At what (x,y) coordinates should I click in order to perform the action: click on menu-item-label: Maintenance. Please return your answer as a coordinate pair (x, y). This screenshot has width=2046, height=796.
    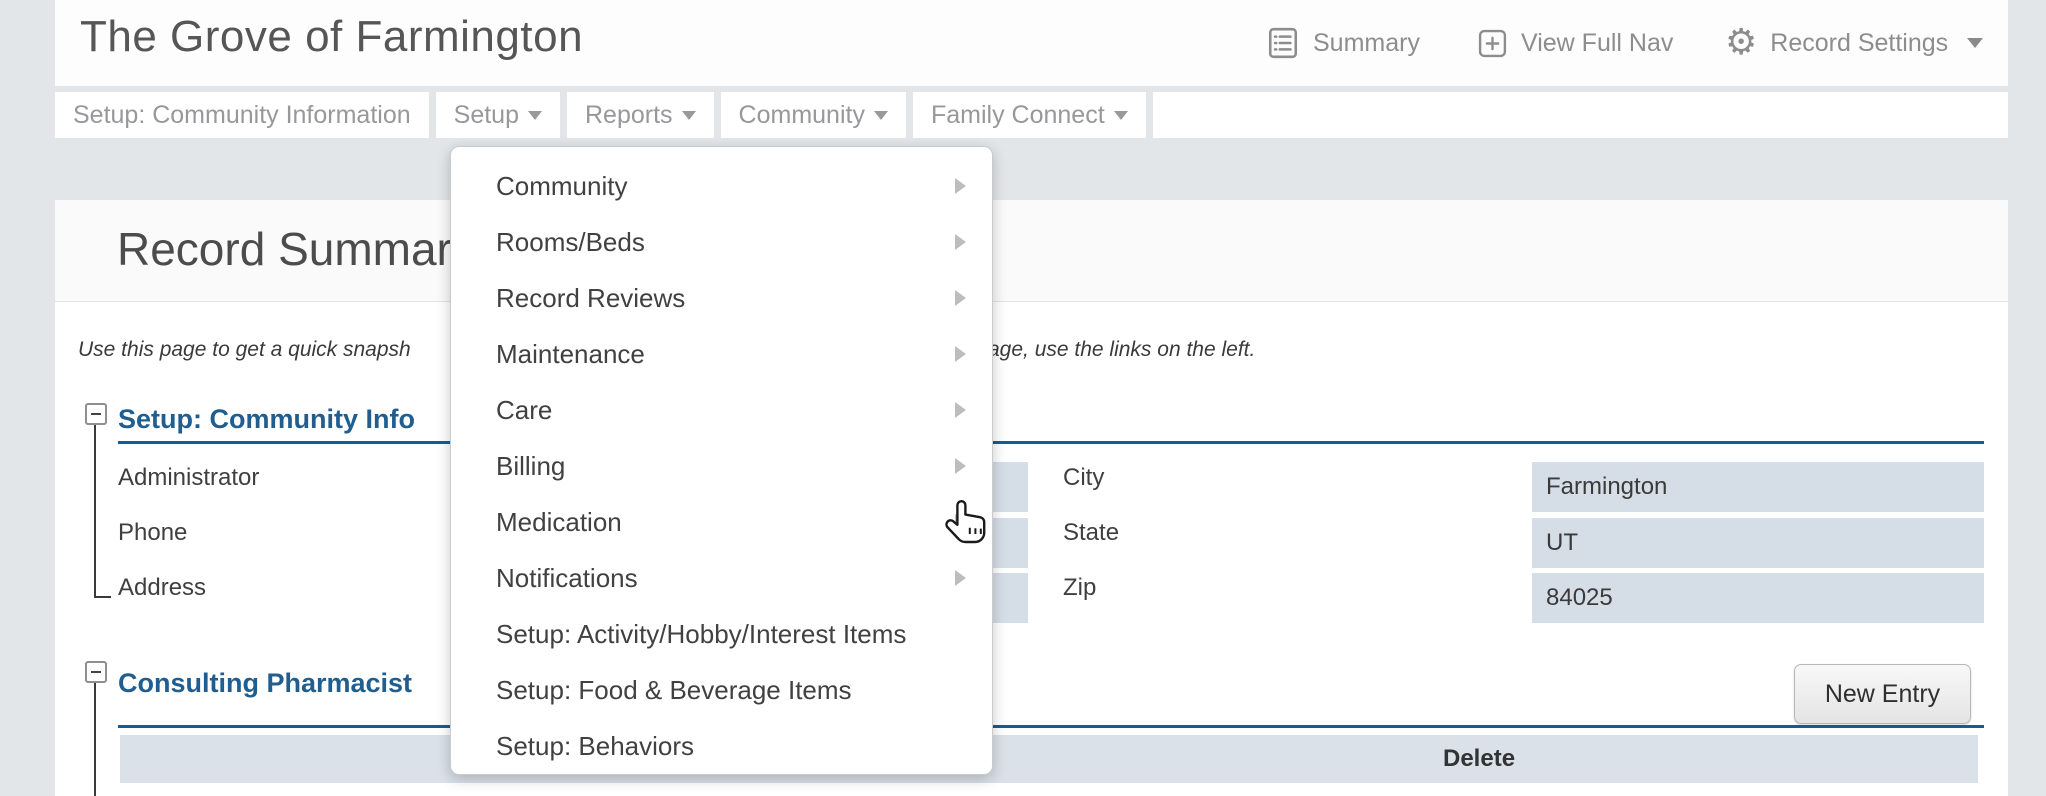
    Looking at the image, I should click on (570, 353).